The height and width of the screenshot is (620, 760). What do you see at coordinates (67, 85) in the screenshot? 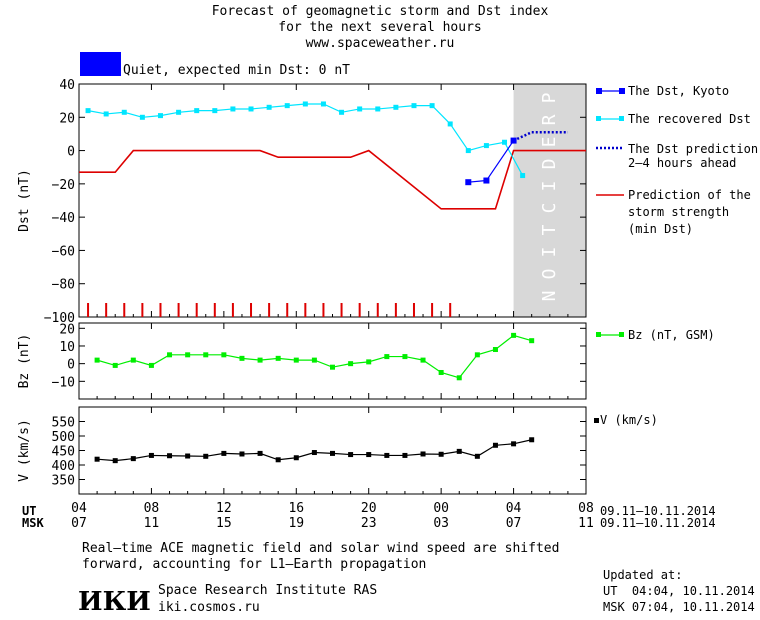
I see `y-tick-label: 40` at bounding box center [67, 85].